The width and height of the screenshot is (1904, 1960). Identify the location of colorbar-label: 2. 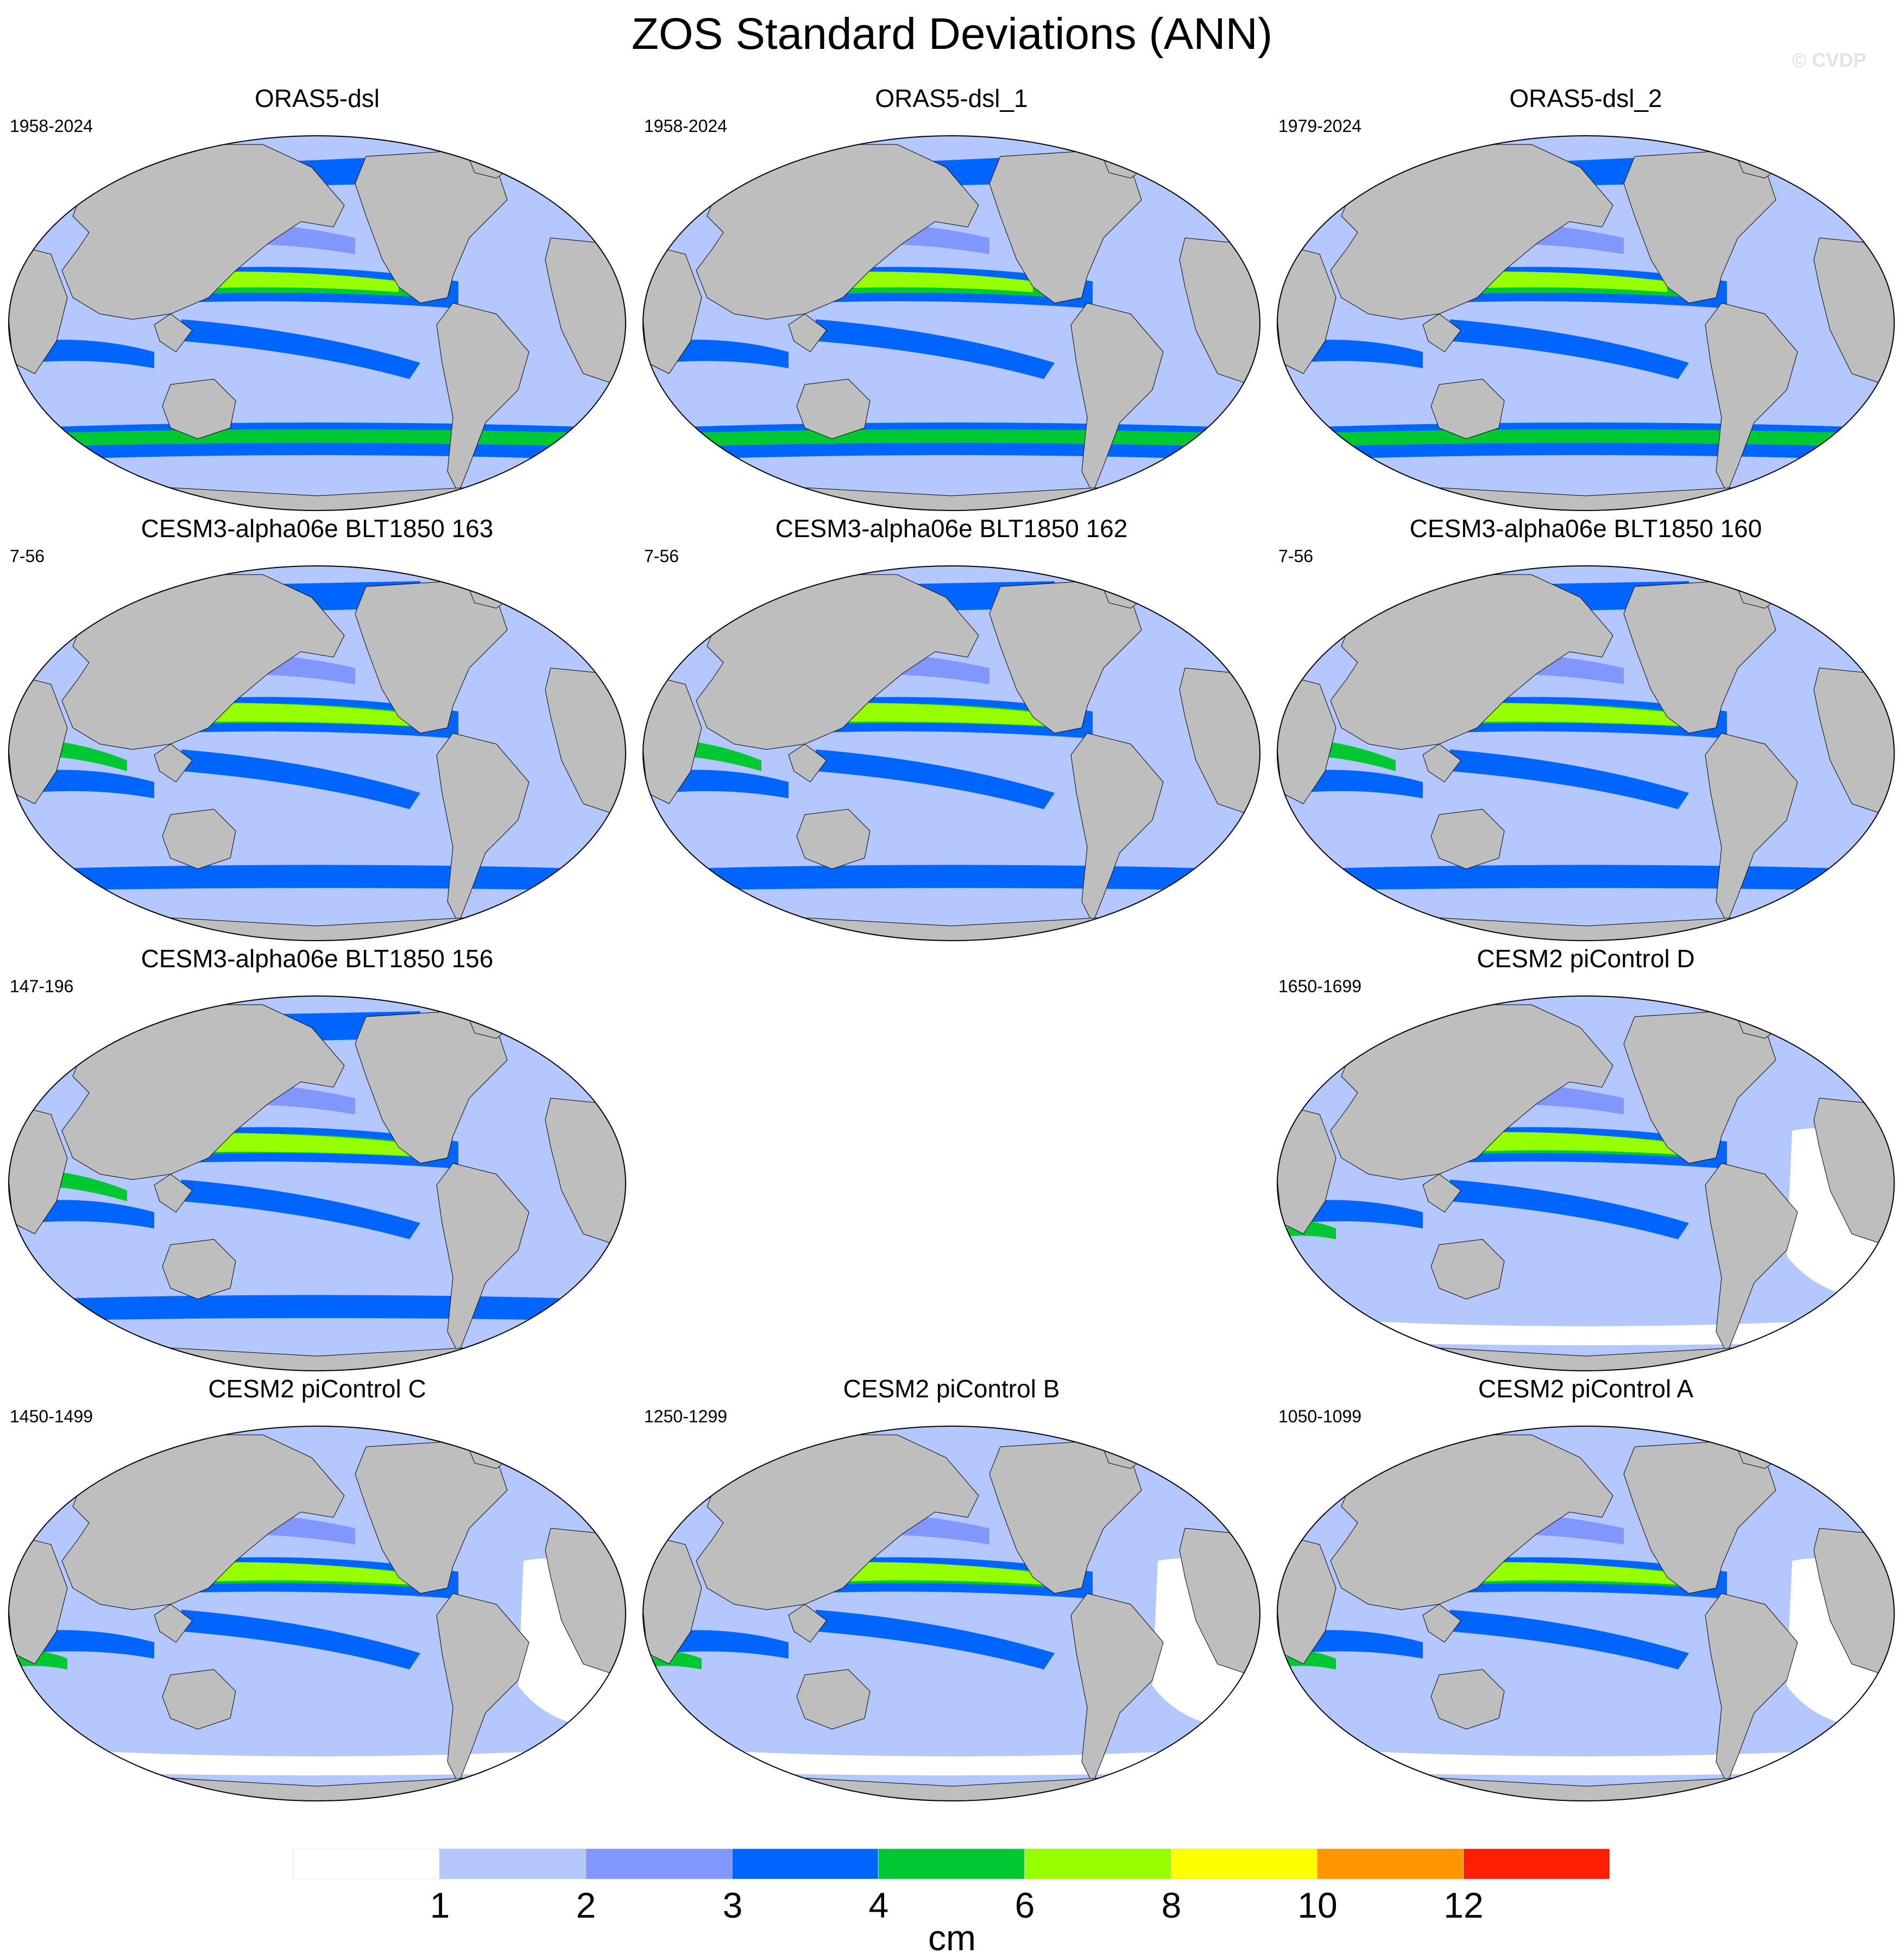
(586, 1905).